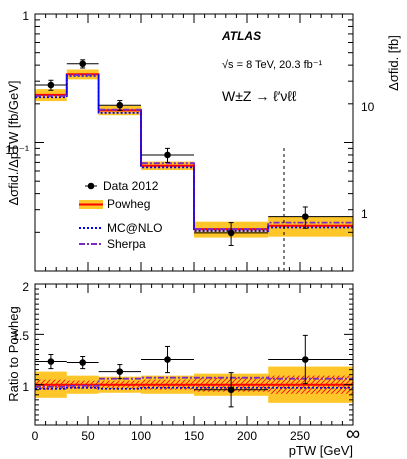 The width and height of the screenshot is (407, 459). What do you see at coordinates (194, 371) in the screenshot?
I see `ratio-data-points` at bounding box center [194, 371].